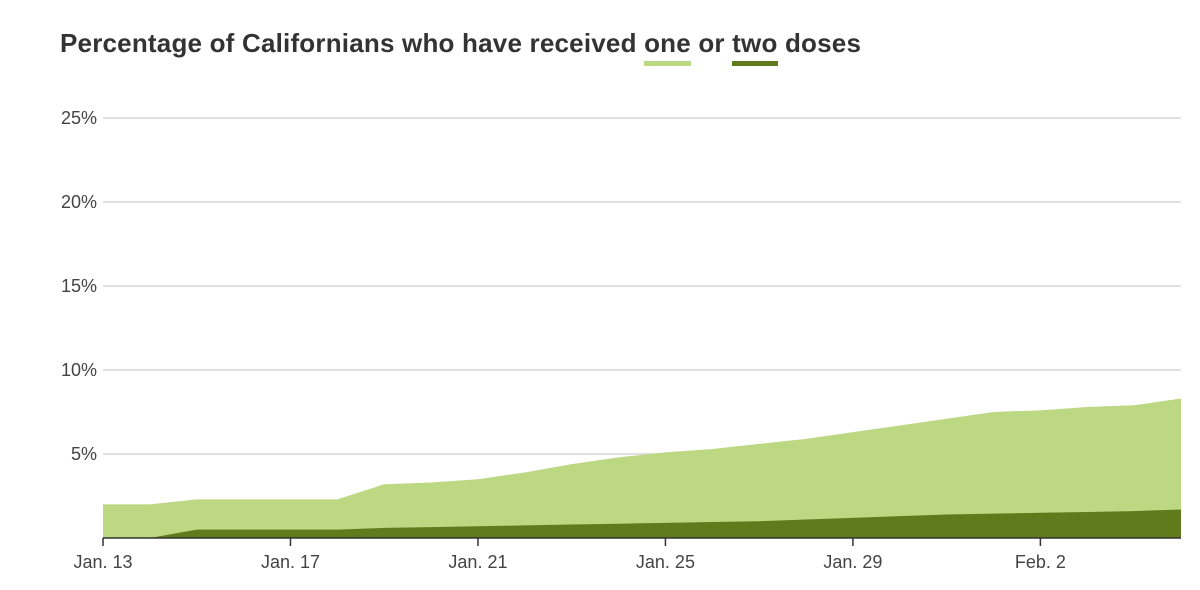  I want to click on y-axis: 5% 10% 15% 20% 25%, so click(79, 286).